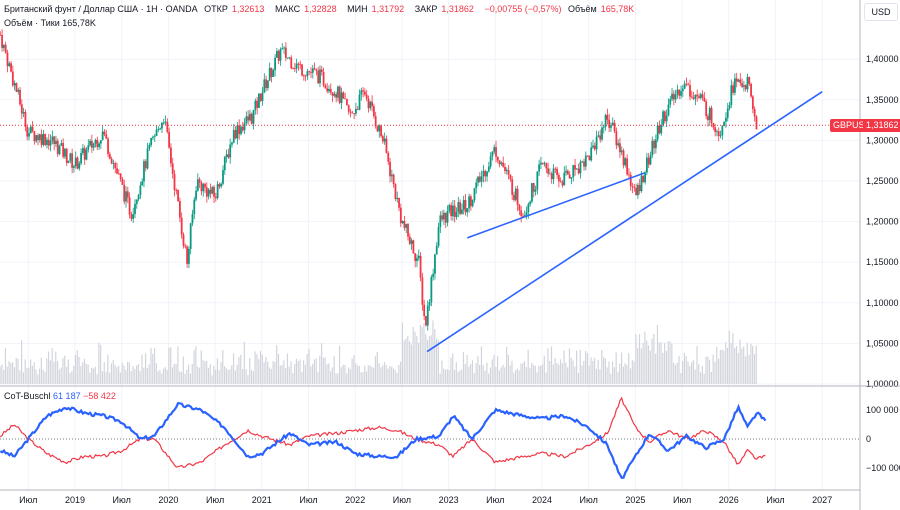 This screenshot has width=900, height=510. What do you see at coordinates (60, 396) in the screenshot?
I see `cot-legend: CoT-Buschl 61 187 −58 422` at bounding box center [60, 396].